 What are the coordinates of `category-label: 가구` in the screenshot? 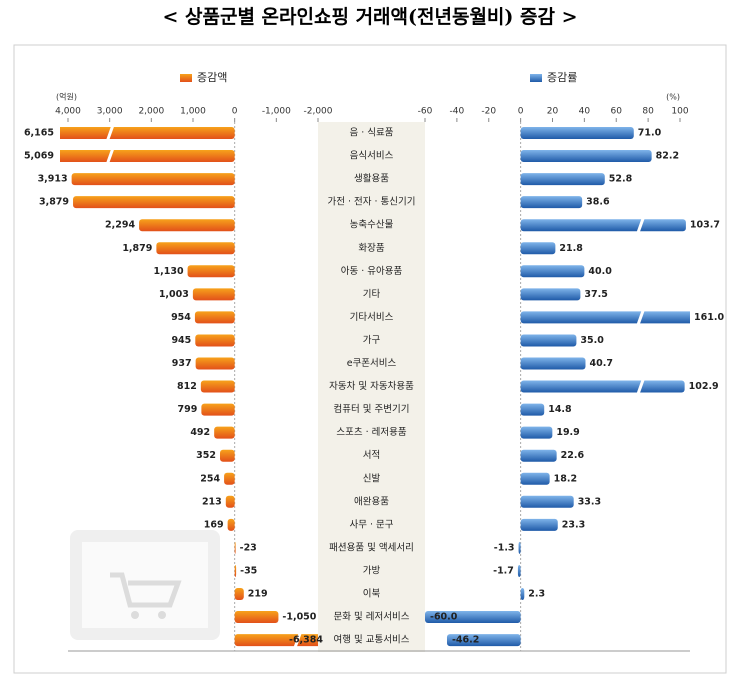 It's located at (372, 340).